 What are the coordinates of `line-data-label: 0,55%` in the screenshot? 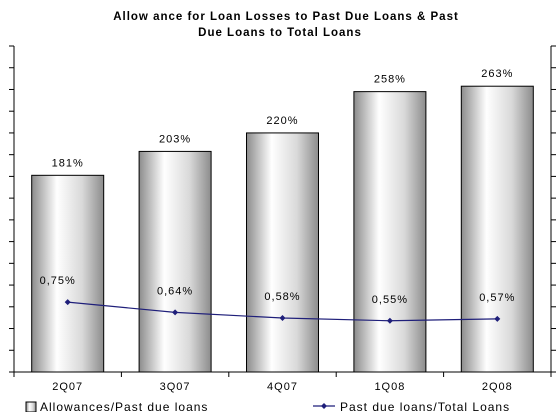 It's located at (390, 300).